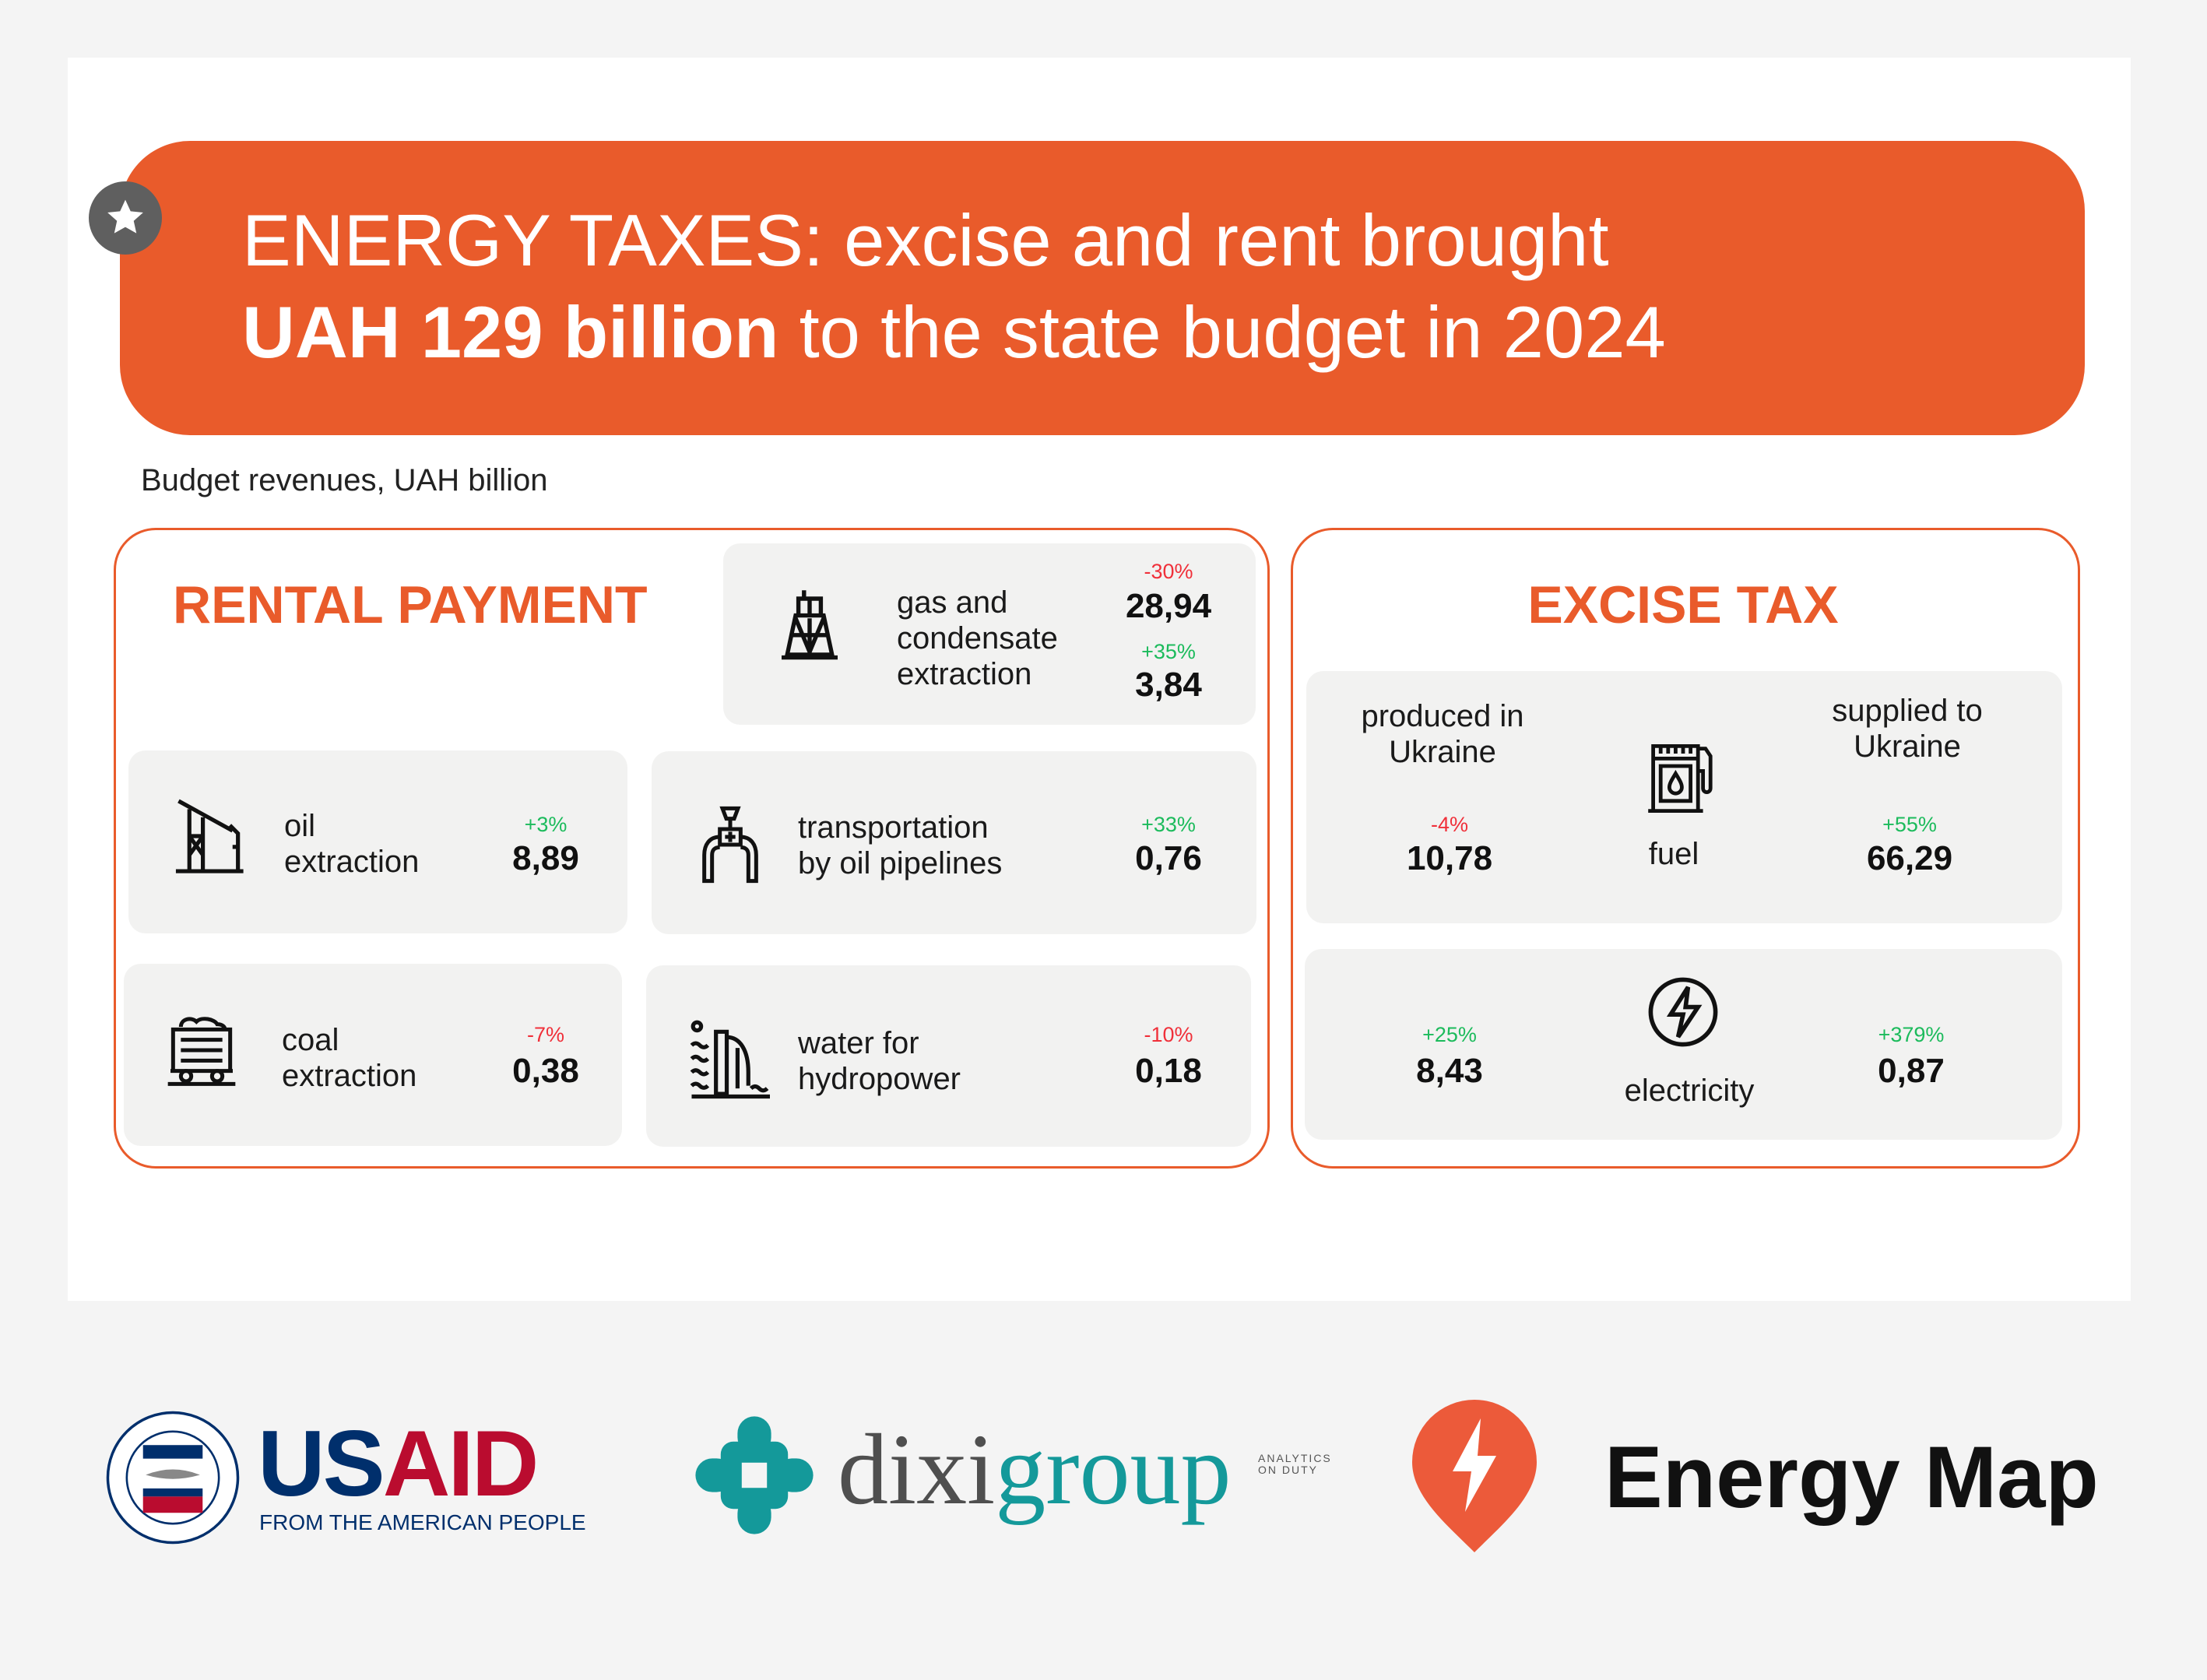 The image size is (2207, 1680). I want to click on pipeline-label: transportation by oil pipelines, so click(900, 845).